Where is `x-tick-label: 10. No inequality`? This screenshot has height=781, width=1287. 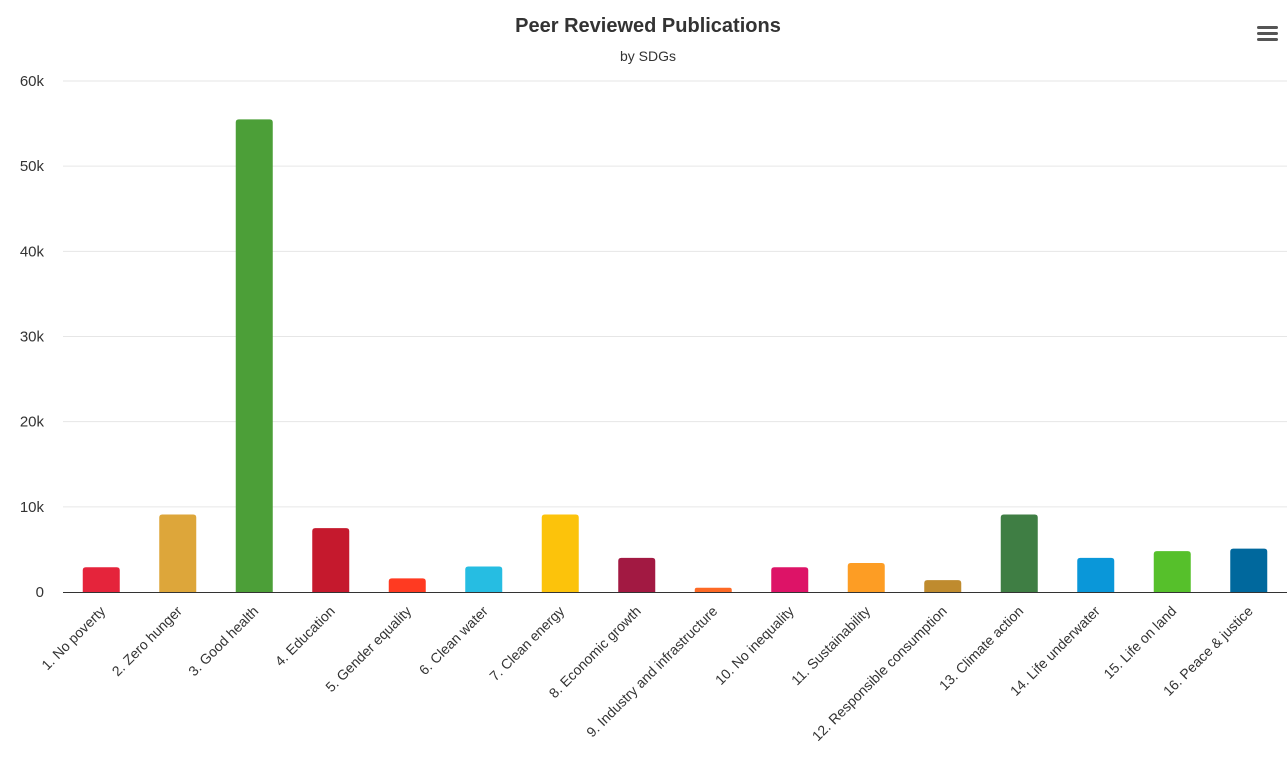
x-tick-label: 10. No inequality is located at coordinates (754, 645).